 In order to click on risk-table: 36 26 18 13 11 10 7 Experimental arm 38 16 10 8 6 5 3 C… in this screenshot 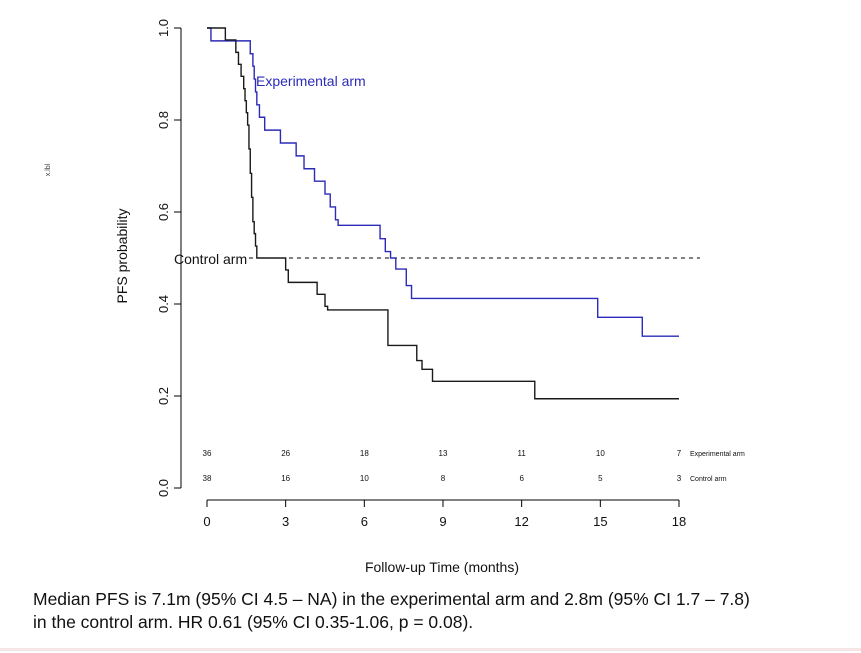, I will do `click(474, 466)`.